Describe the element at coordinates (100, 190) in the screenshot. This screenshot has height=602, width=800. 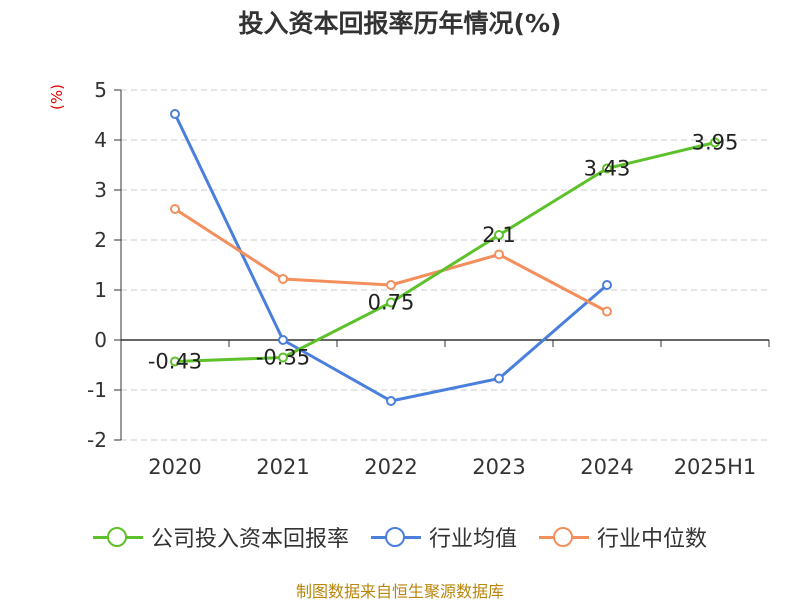
I see `y-tick-label-5: 3` at that location.